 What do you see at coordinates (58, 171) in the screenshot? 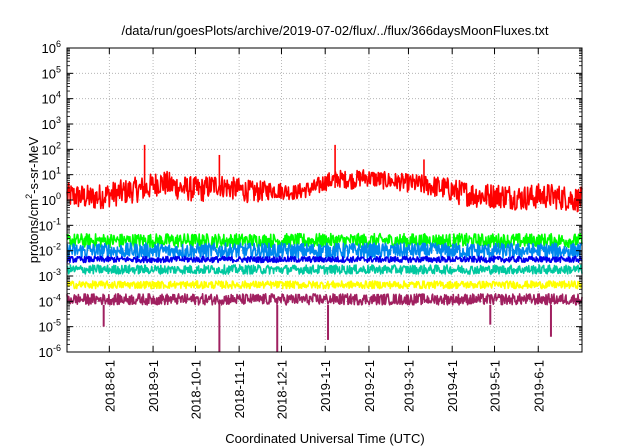
I see `y-tick-exponent: 1` at bounding box center [58, 171].